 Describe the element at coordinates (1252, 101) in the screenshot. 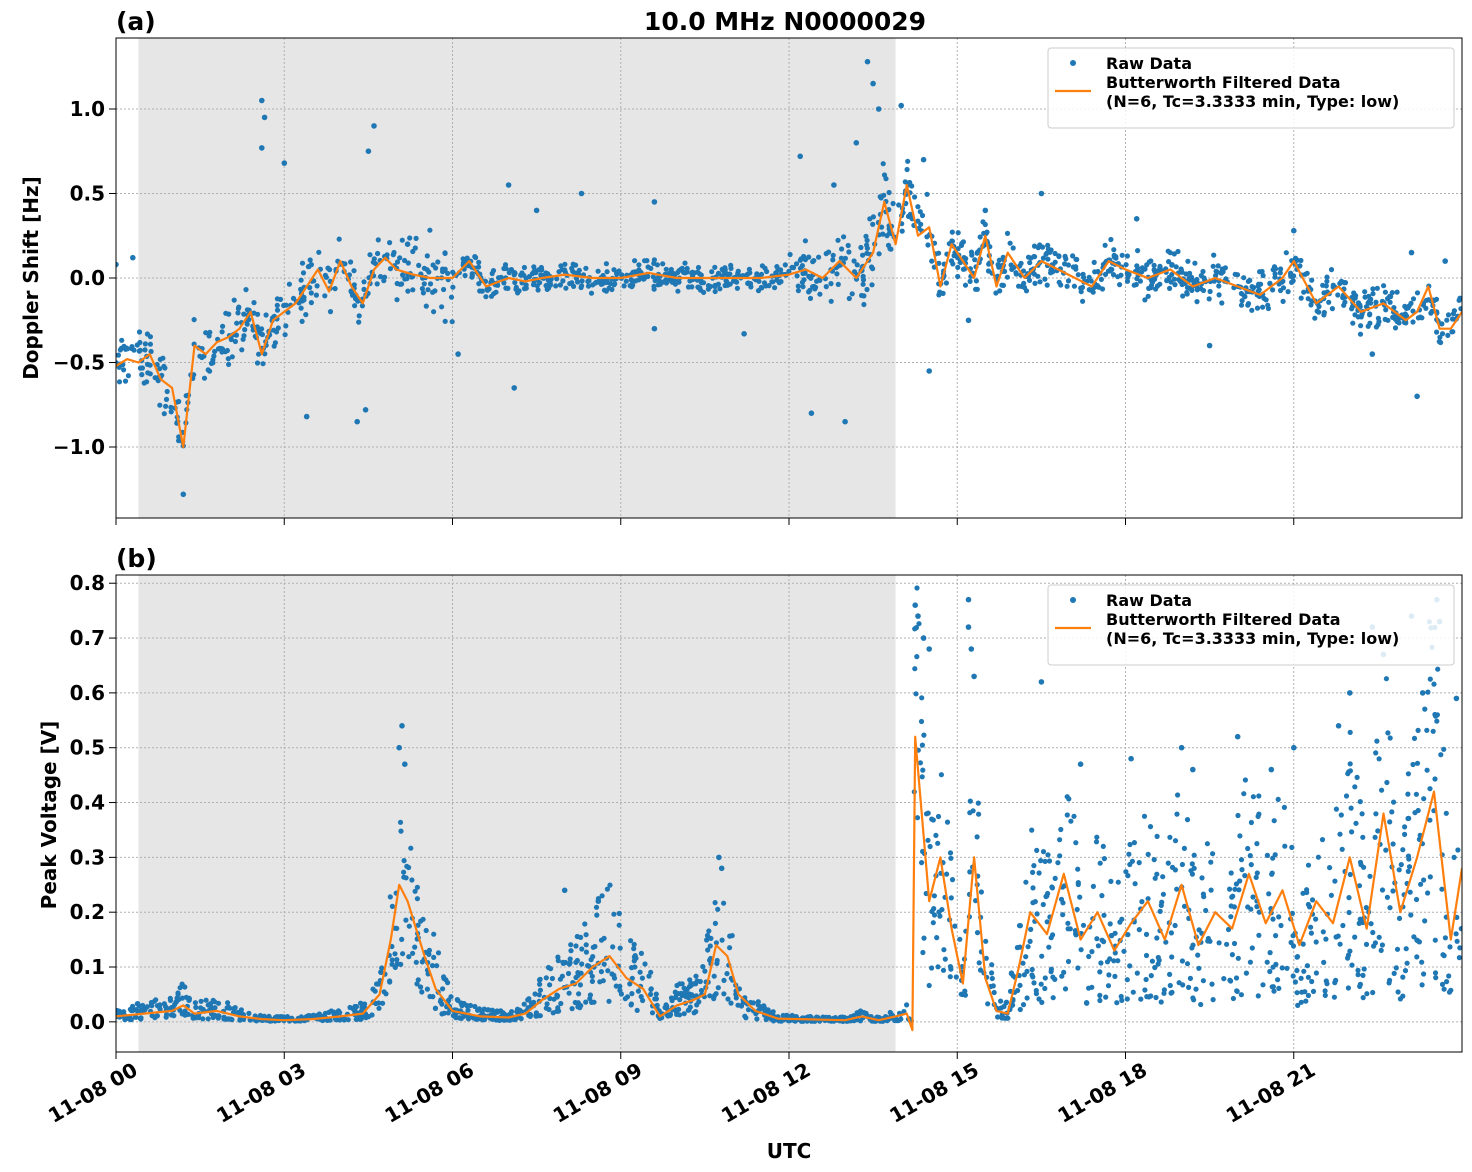

I see `legend-filtered-params: (N=6, Tc=3.3333 min, Type: low)` at that location.